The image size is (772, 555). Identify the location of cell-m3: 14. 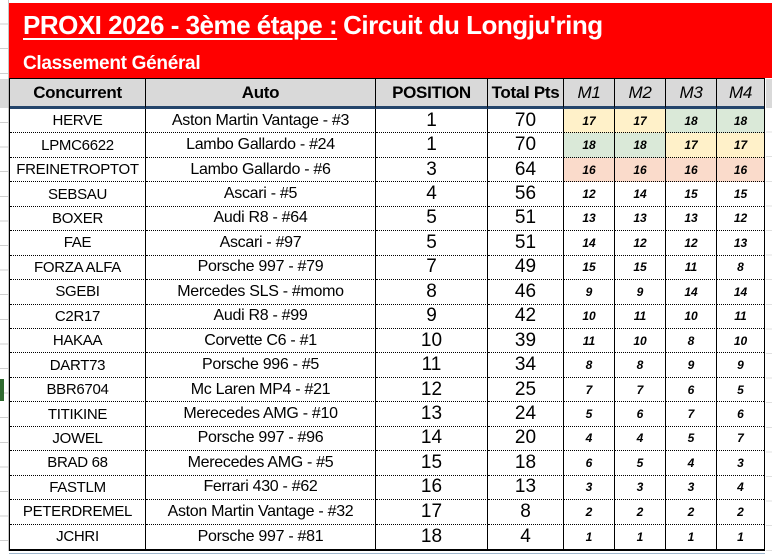
(691, 292).